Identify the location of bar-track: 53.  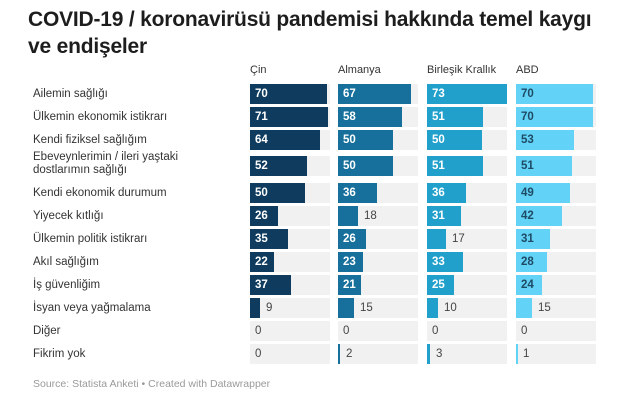
(556, 140).